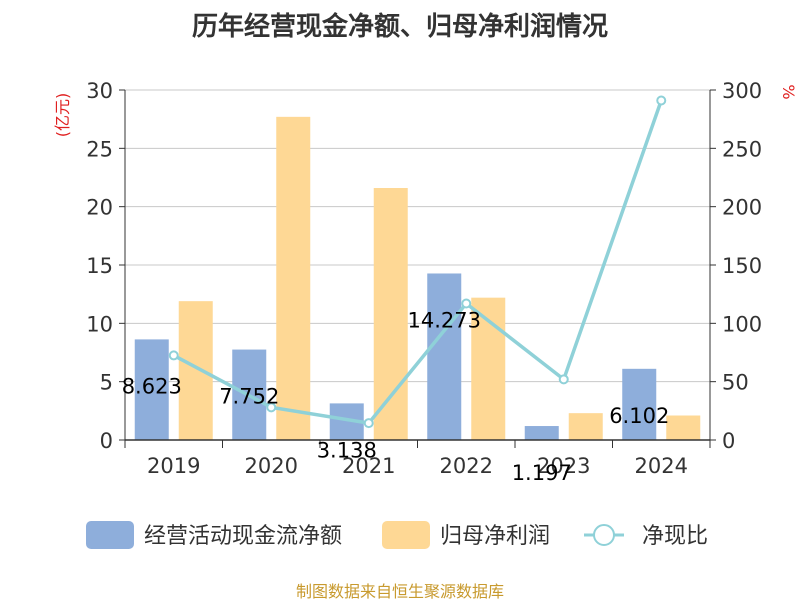 The image size is (800, 602). Describe the element at coordinates (99, 324) in the screenshot. I see `left-tick-label: 10` at that location.